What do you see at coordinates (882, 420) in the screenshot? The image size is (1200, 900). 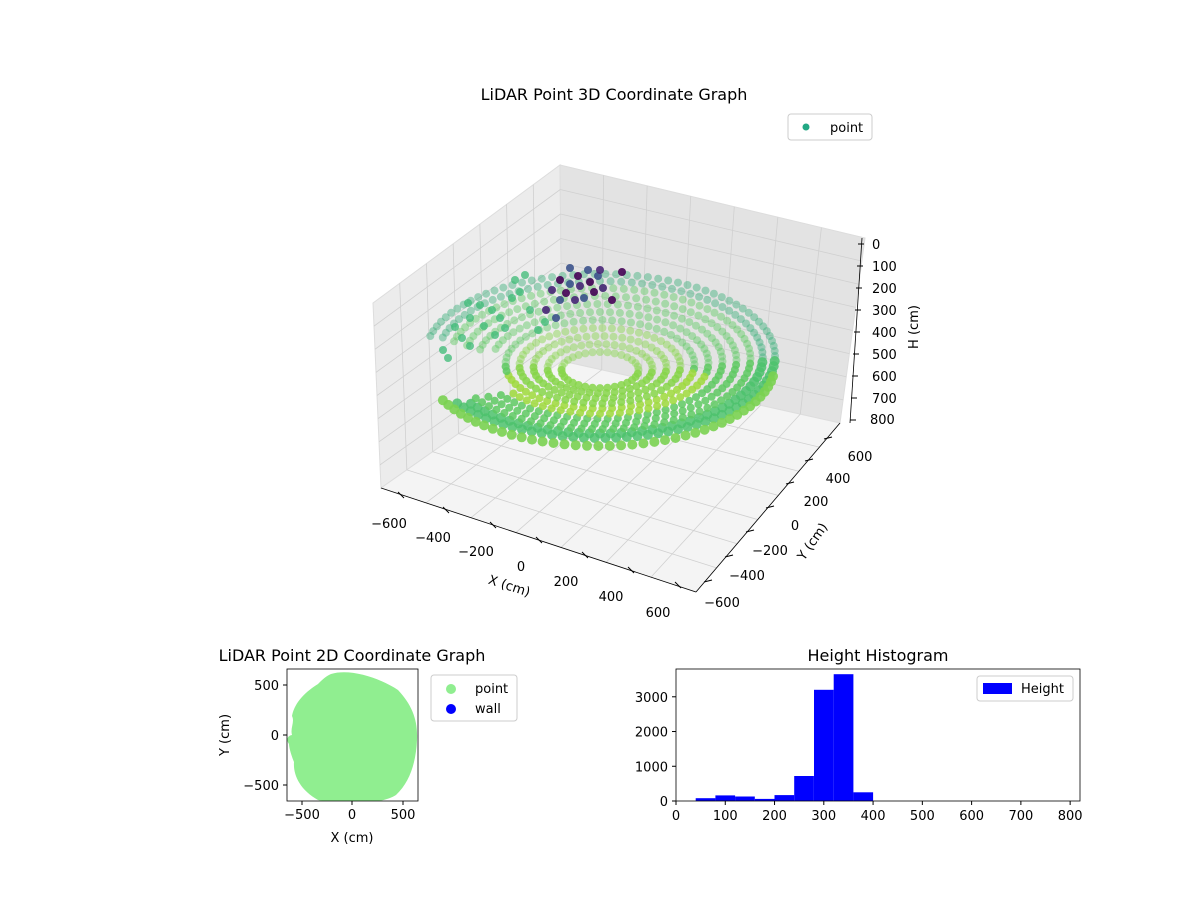 I see `z-tick-label: 800` at bounding box center [882, 420].